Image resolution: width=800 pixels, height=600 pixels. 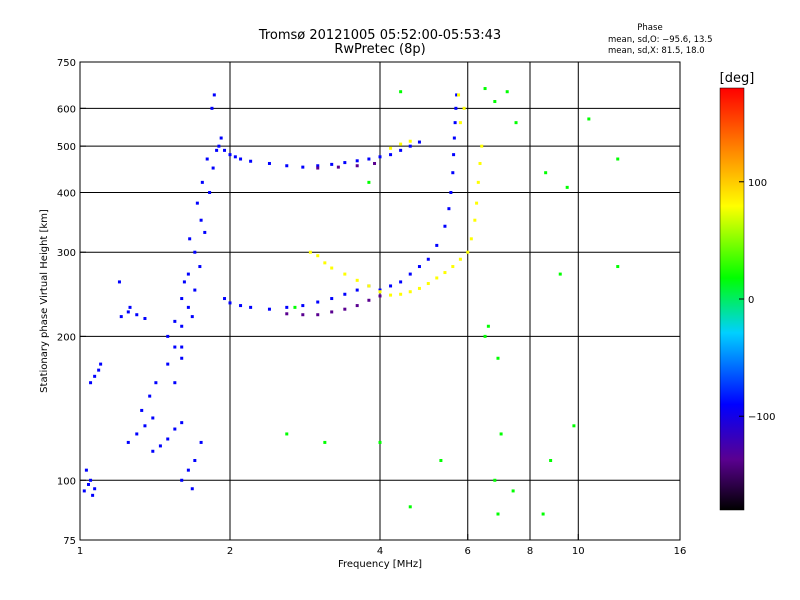 I want to click on y-tick-label: 400, so click(x=66, y=193).